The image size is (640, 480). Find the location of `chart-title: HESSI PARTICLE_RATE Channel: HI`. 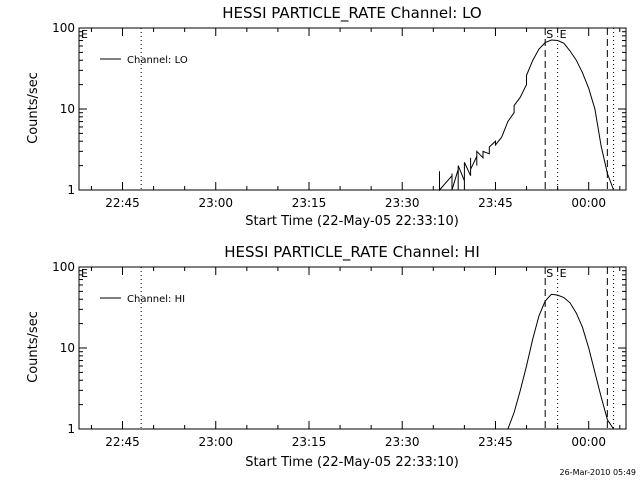

chart-title: HESSI PARTICLE_RATE Channel: HI is located at coordinates (352, 252).